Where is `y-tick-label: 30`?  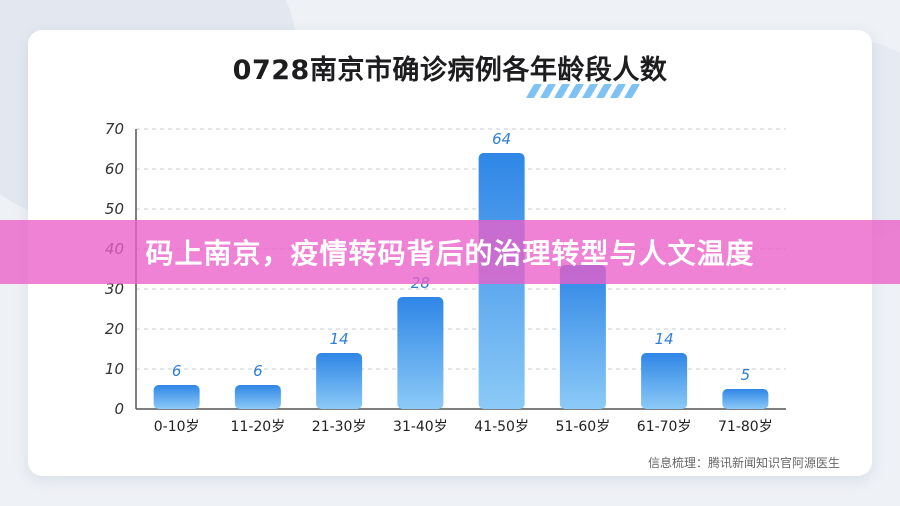
y-tick-label: 30 is located at coordinates (114, 289).